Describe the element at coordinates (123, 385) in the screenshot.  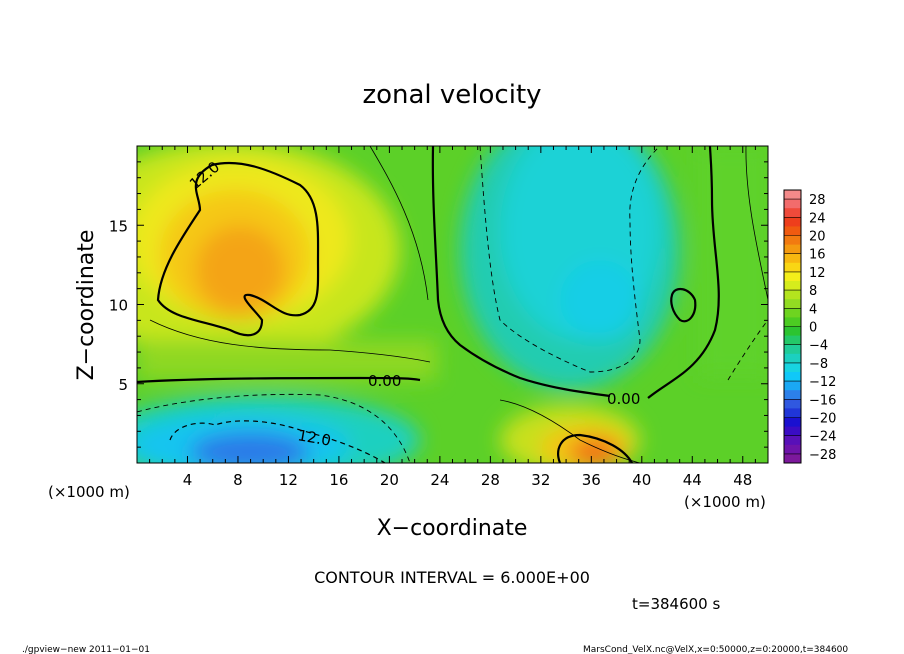
I see `y-tick-label: 5` at that location.